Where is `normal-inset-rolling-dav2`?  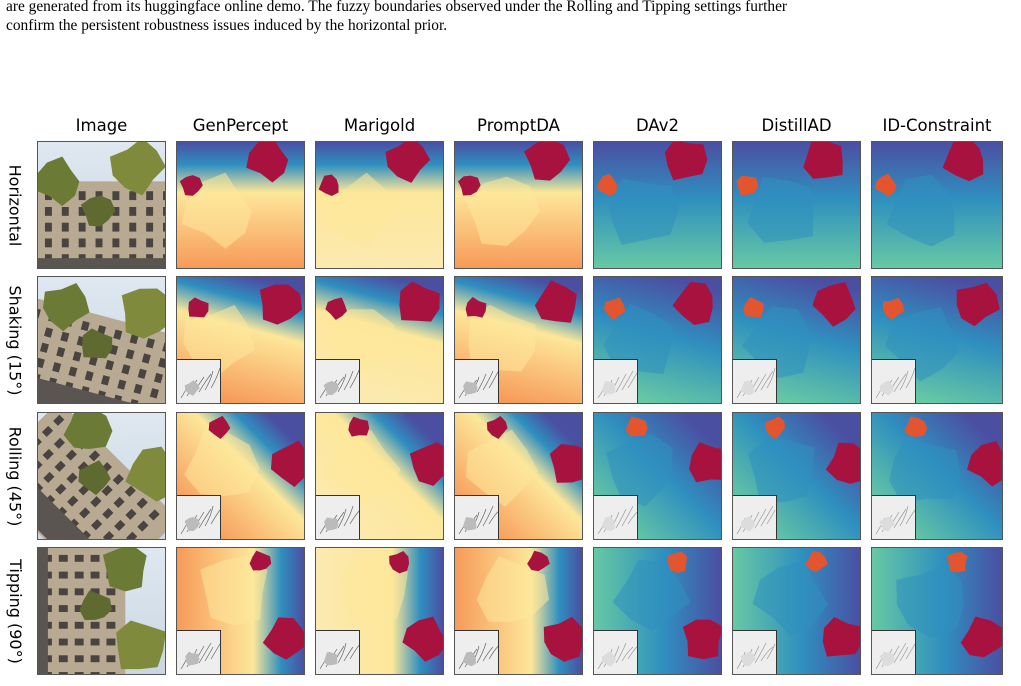
normal-inset-rolling-dav2 is located at coordinates (616, 517).